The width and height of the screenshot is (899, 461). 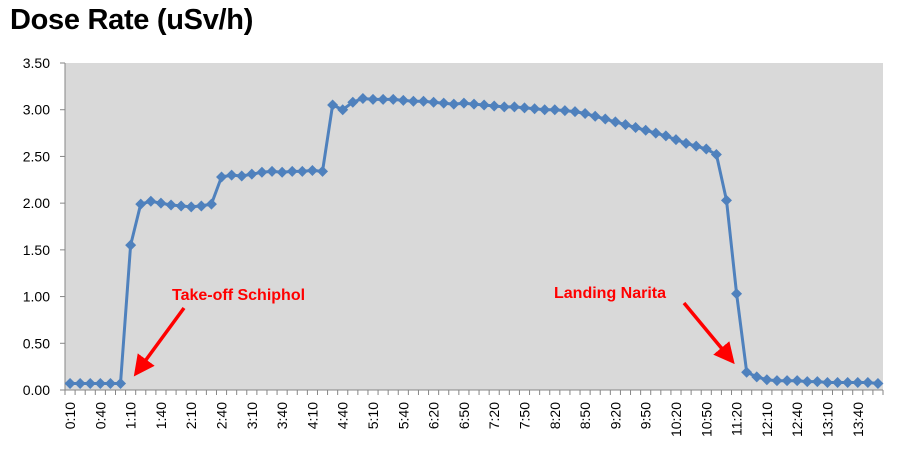 I want to click on x-tick-label: 1:40, so click(x=161, y=415).